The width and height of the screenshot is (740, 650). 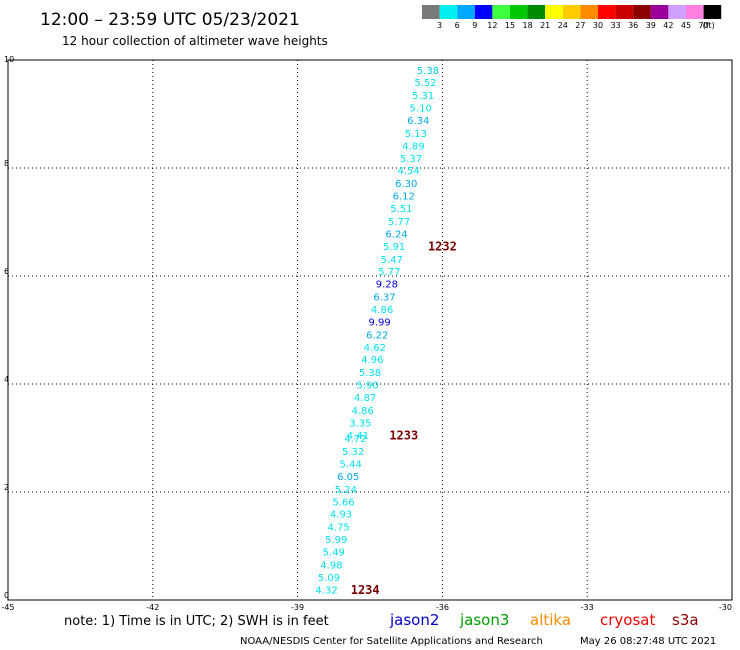 I want to click on y-tick-label: 2, so click(x=6, y=487).